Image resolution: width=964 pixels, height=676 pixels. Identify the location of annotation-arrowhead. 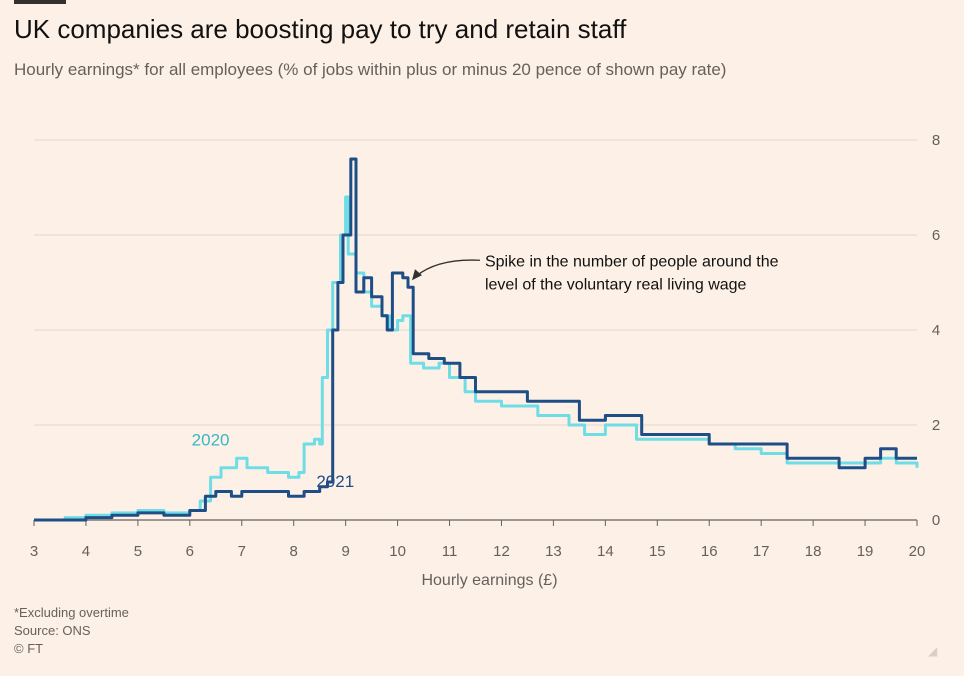
(416, 275).